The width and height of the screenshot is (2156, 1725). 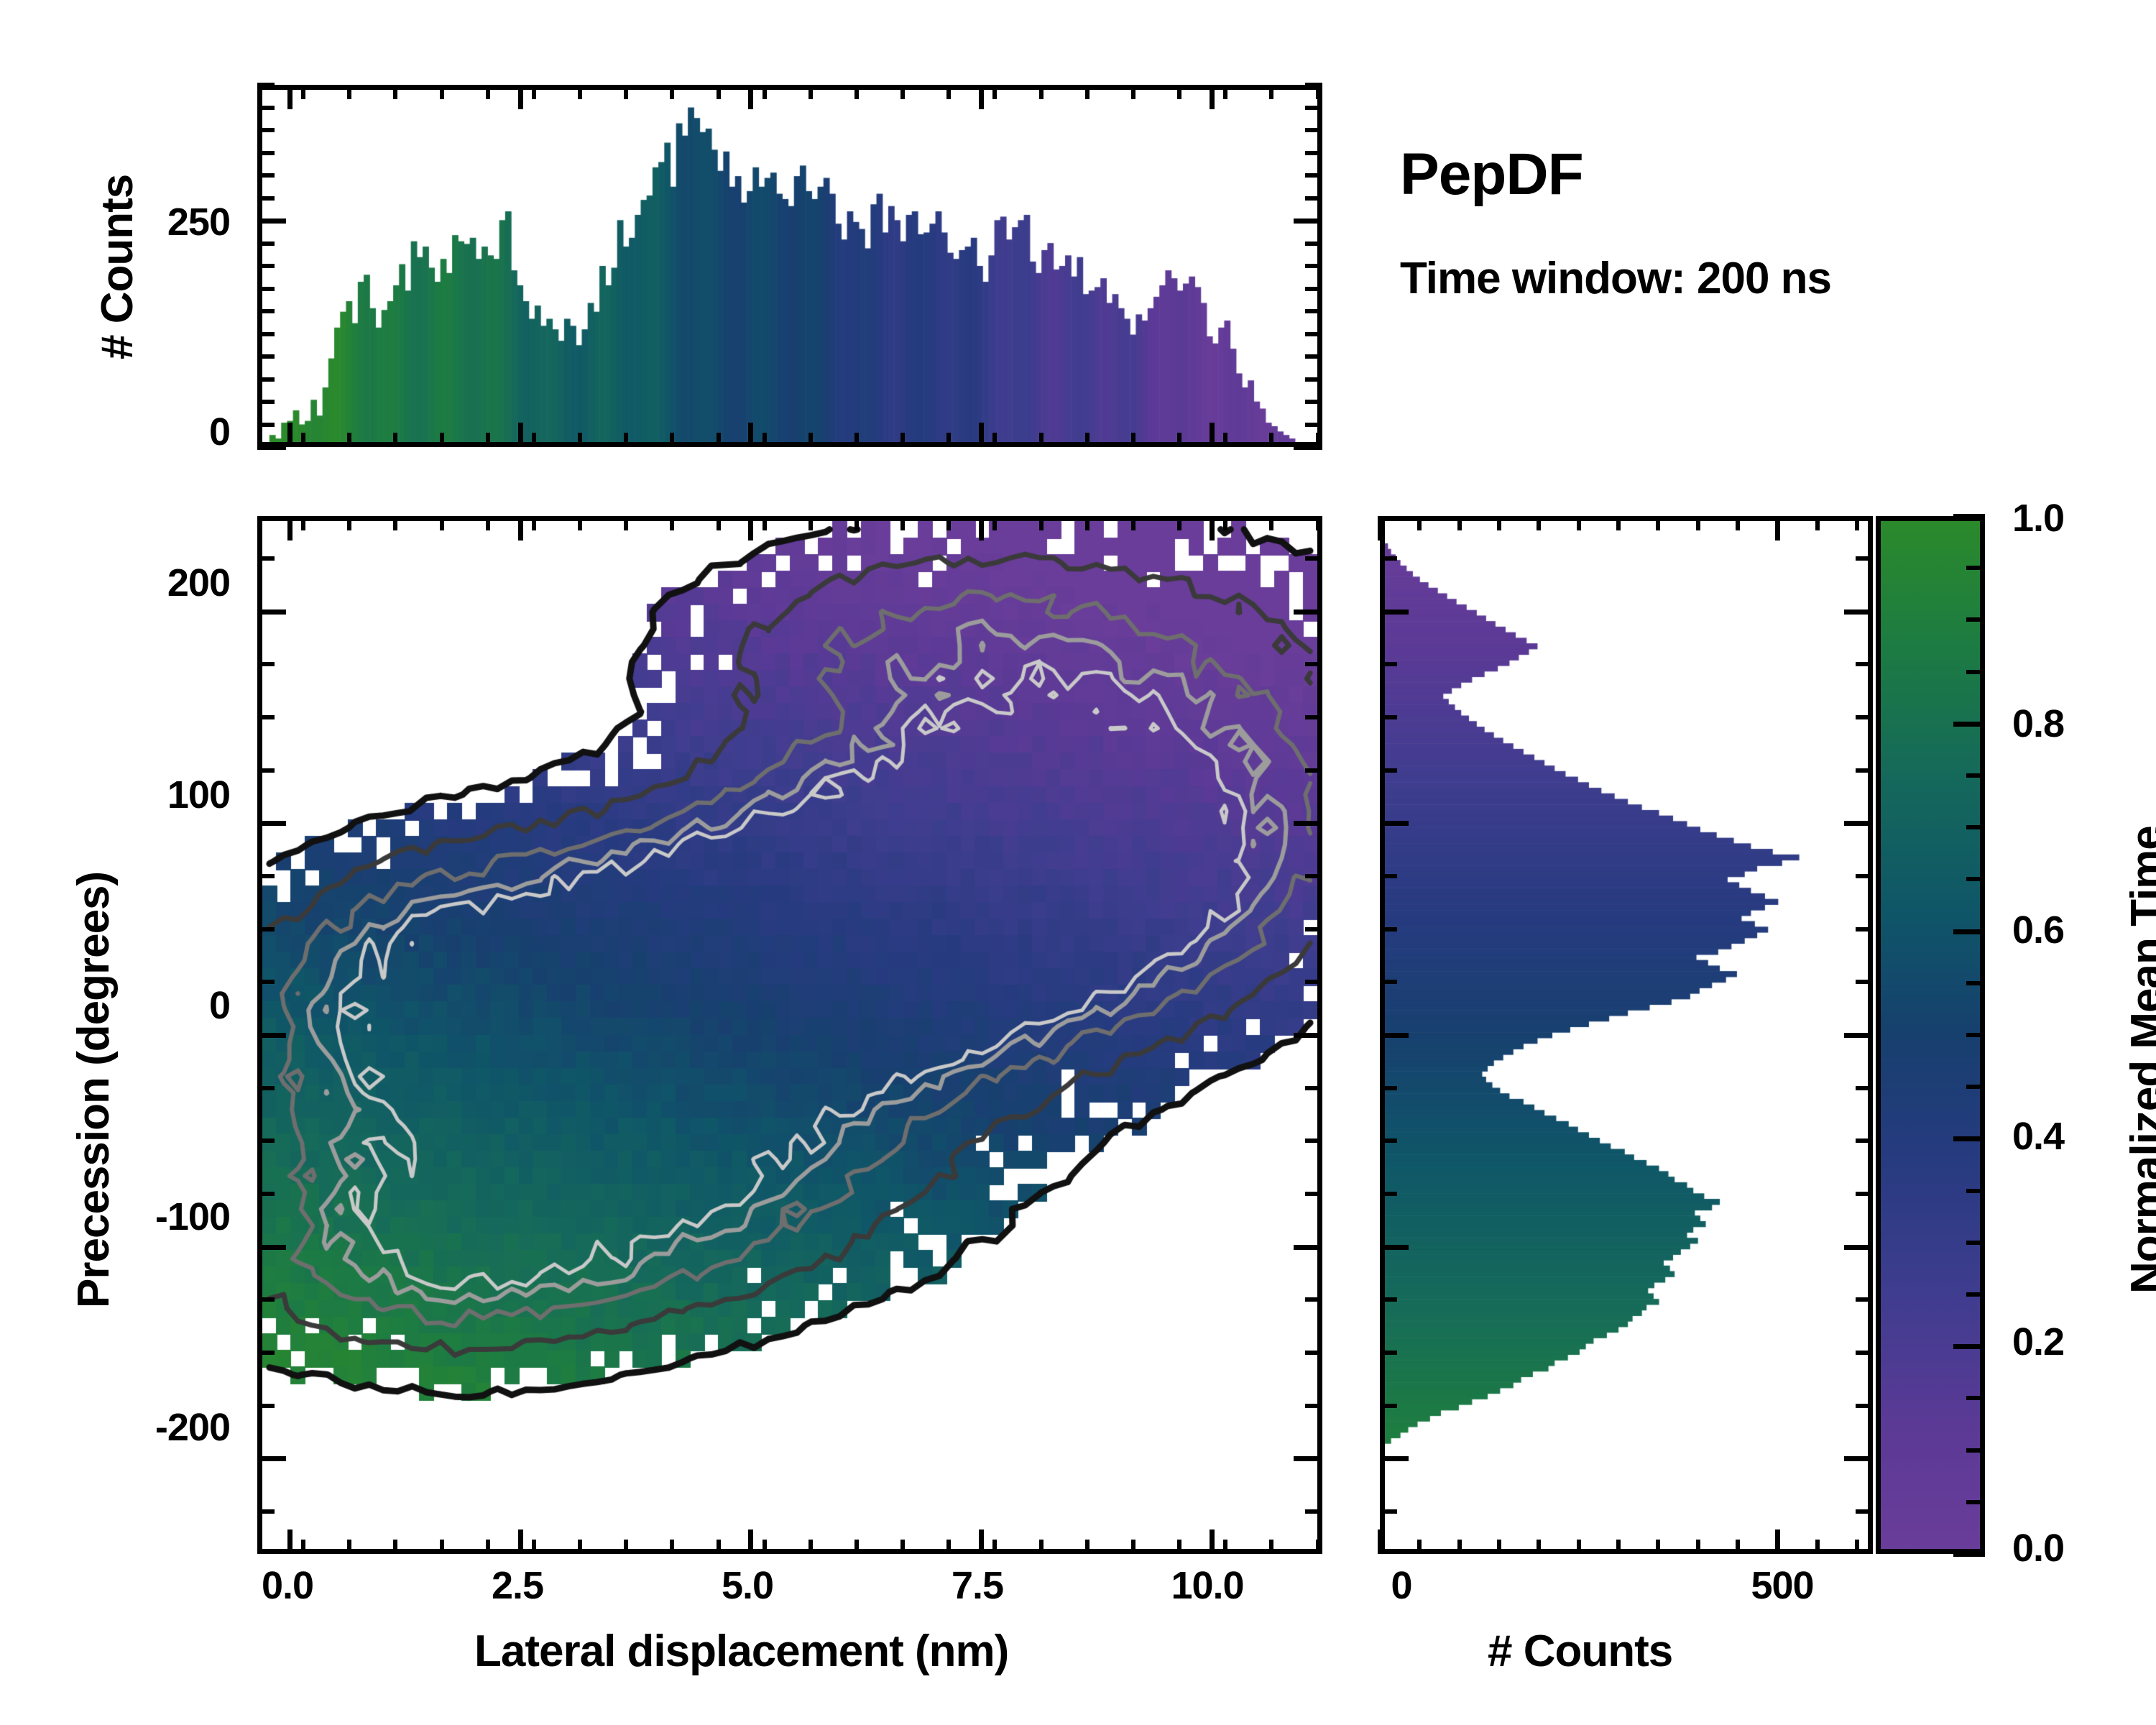 I want to click on colorbar-tick-0p6: 0.6, so click(x=2038, y=930).